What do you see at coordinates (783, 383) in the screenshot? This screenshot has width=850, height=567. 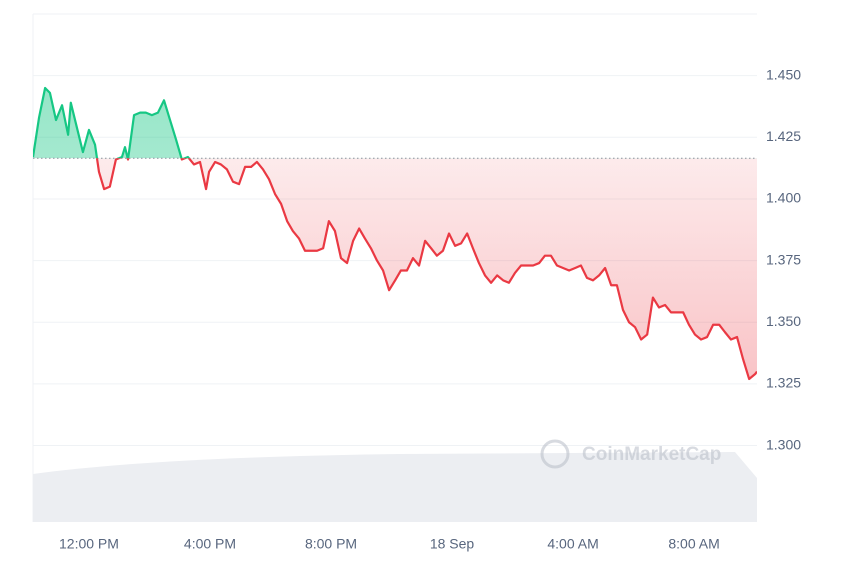 I see `y-tick-label: 1.325` at bounding box center [783, 383].